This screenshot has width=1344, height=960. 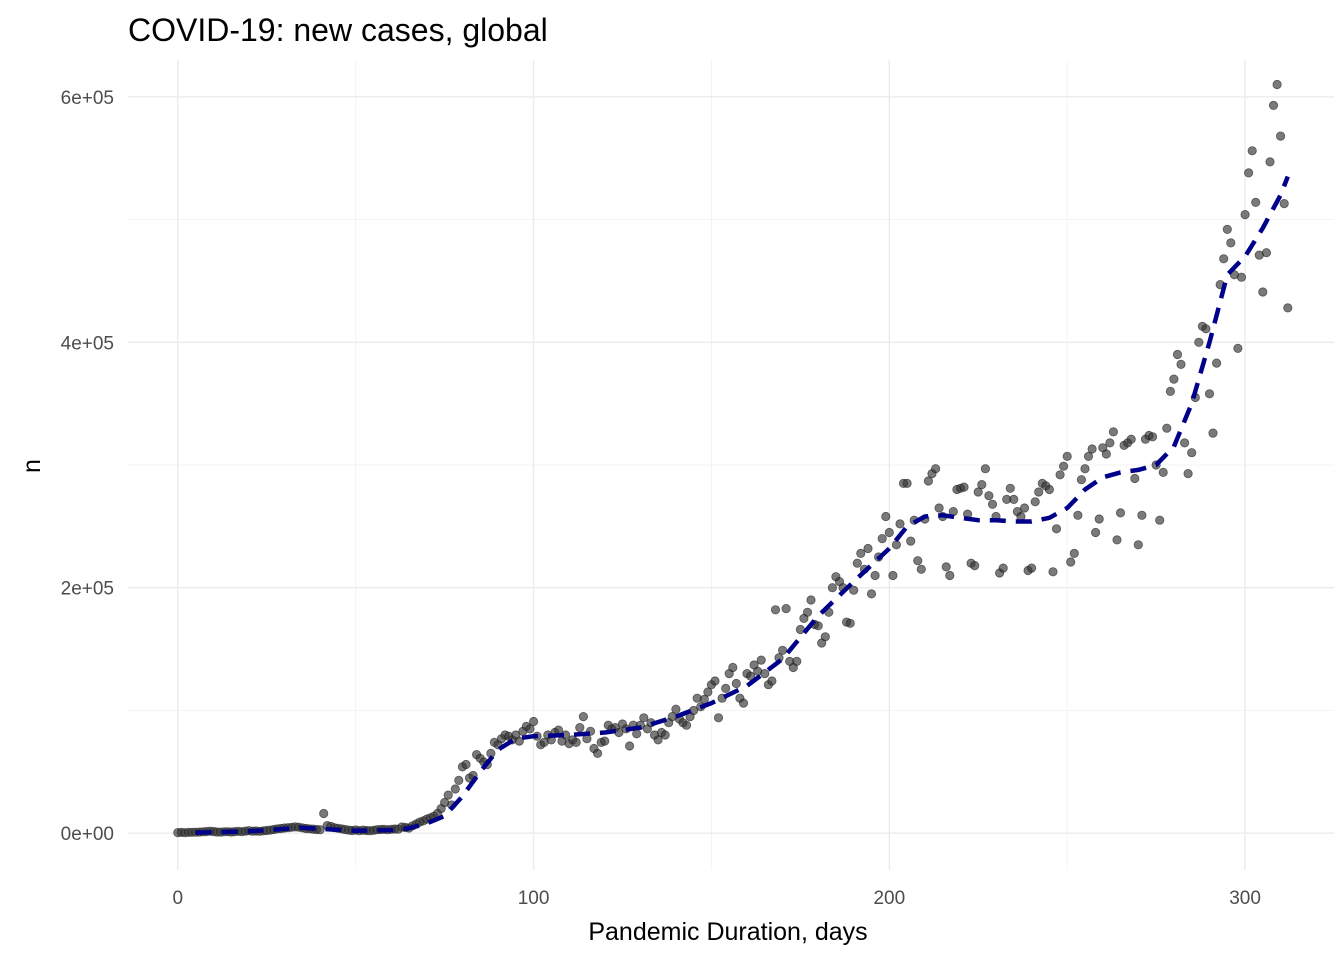 I want to click on y-tick-label: 0e+00, so click(x=87, y=834).